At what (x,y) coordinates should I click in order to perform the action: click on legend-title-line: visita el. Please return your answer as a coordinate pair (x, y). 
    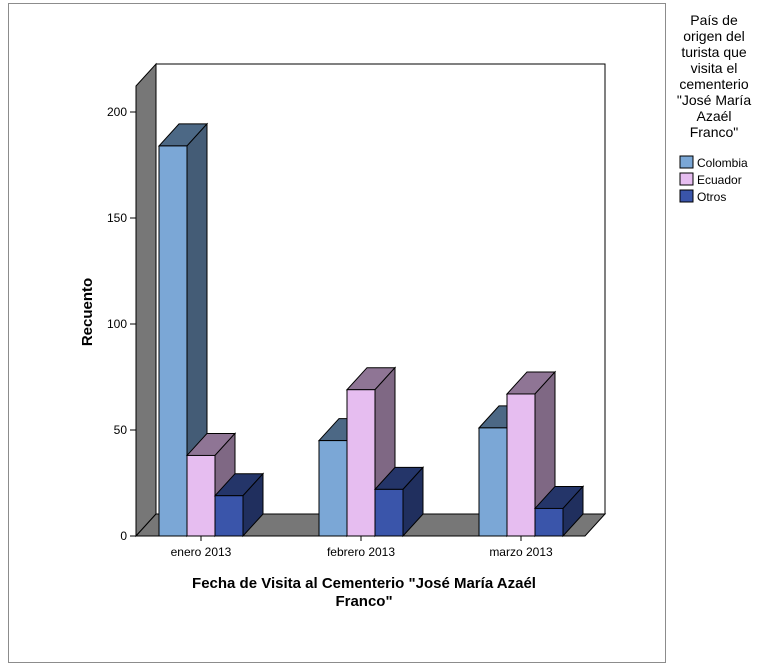
    Looking at the image, I should click on (714, 68).